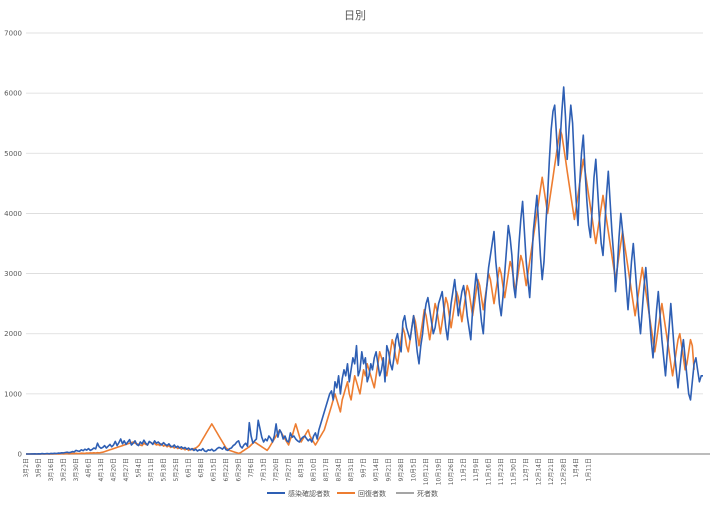  What do you see at coordinates (326, 469) in the screenshot?
I see `x-tick-label: 8月17日` at bounding box center [326, 469].